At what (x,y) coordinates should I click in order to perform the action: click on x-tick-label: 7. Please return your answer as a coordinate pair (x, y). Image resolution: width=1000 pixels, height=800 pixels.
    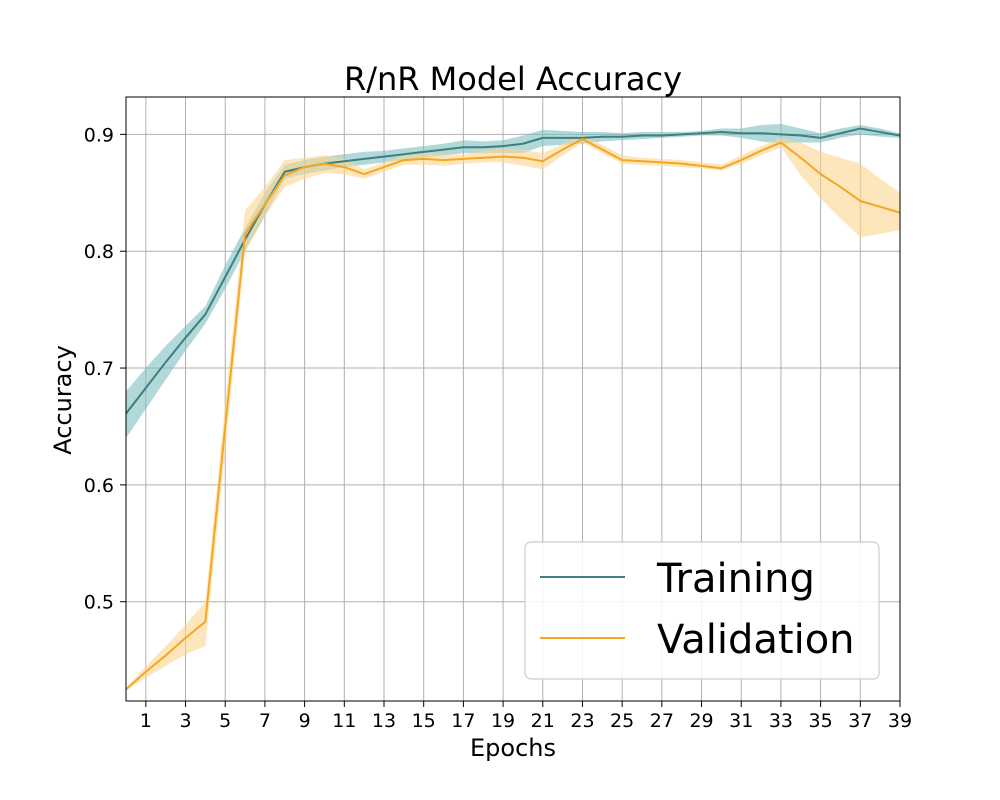
    Looking at the image, I should click on (265, 721).